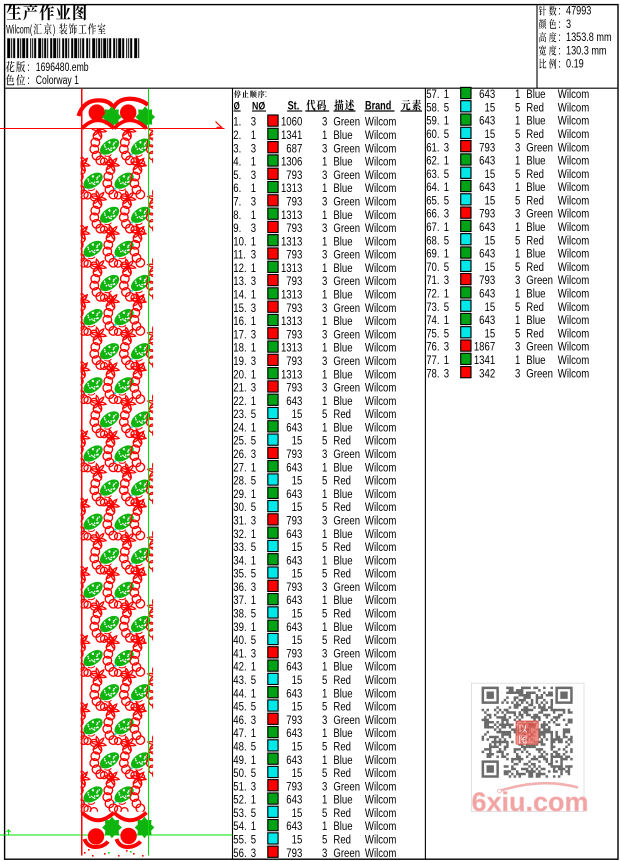 Image resolution: width=620 pixels, height=861 pixels. Describe the element at coordinates (239, 813) in the screenshot. I see `svg-text: 53.` at that location.